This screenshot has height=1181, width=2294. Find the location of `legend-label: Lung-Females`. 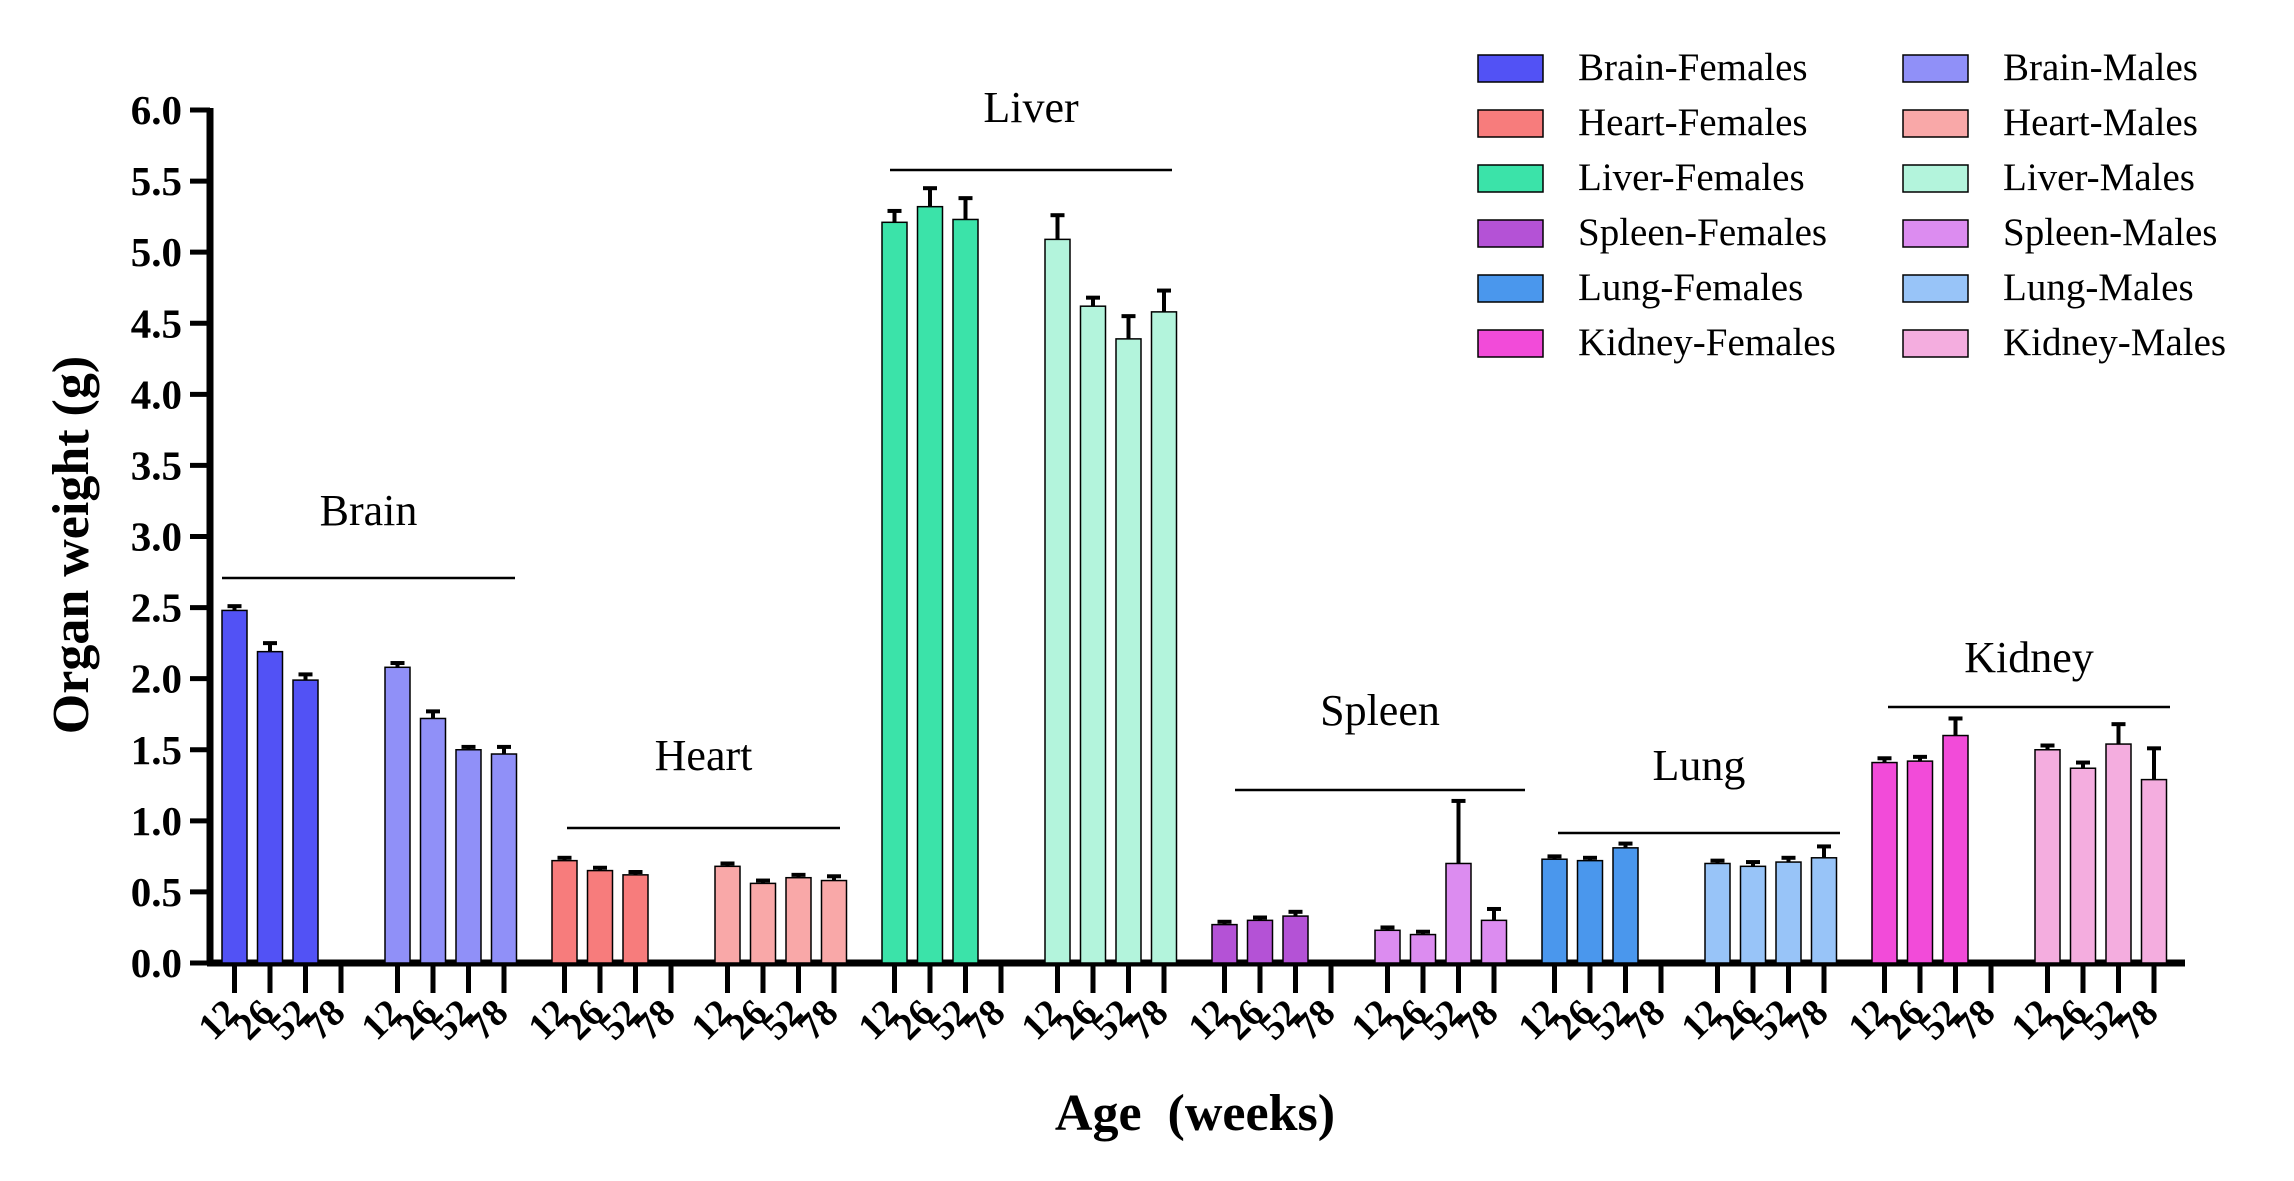

legend-label: Lung-Females is located at coordinates (1690, 287).